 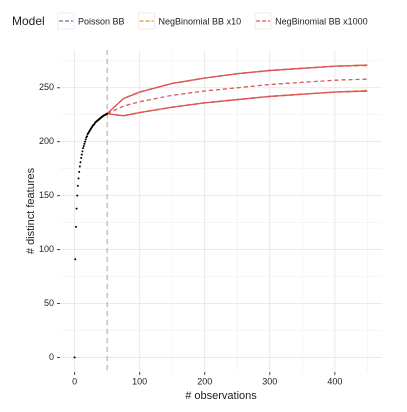 I want to click on x-tick-label: 200, so click(x=204, y=381).